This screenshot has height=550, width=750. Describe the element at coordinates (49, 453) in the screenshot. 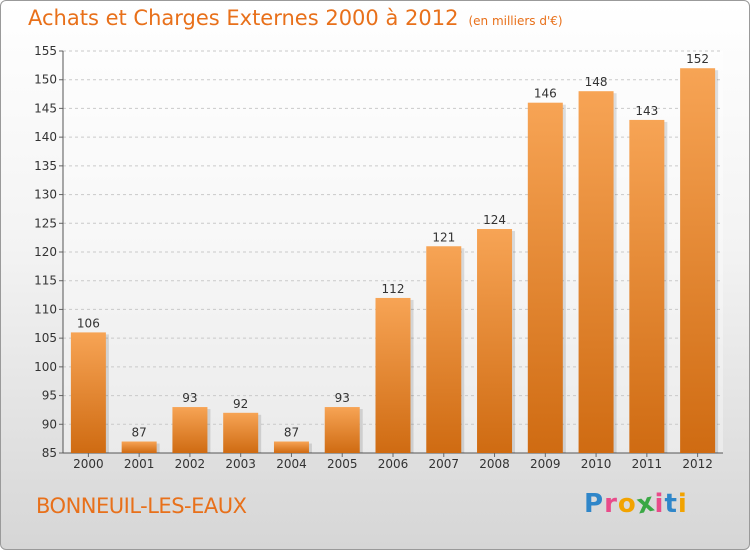

I see `y-tick-label: 85` at that location.